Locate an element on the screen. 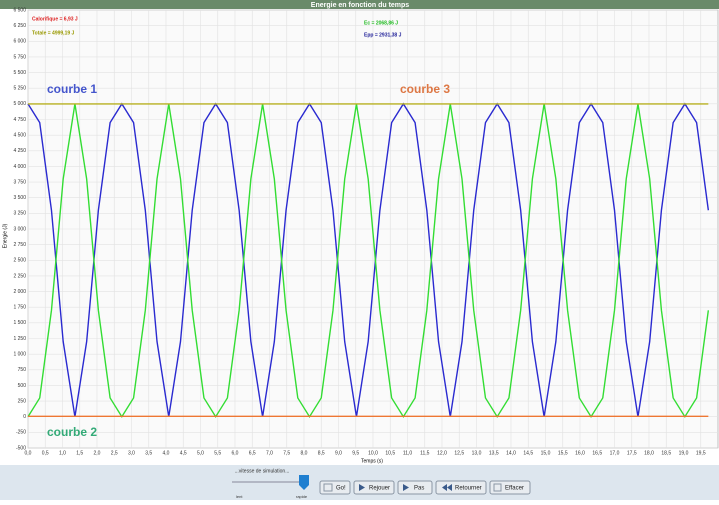  x-tick-label: 2,5 is located at coordinates (114, 453).